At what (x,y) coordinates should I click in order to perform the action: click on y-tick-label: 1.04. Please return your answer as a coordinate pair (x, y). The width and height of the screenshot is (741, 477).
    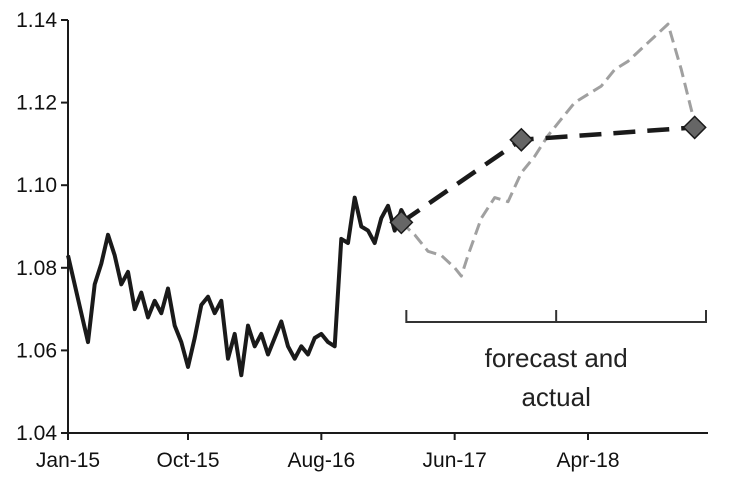
    Looking at the image, I should click on (36, 433).